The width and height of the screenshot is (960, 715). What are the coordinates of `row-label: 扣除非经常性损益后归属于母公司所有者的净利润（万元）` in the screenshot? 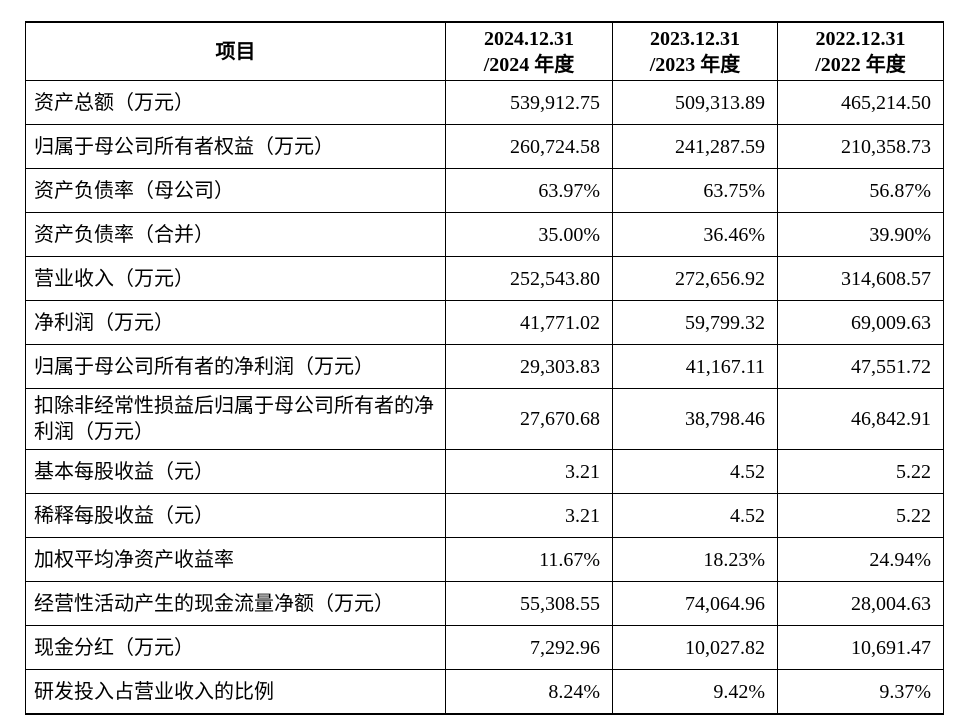 It's located at (235, 419).